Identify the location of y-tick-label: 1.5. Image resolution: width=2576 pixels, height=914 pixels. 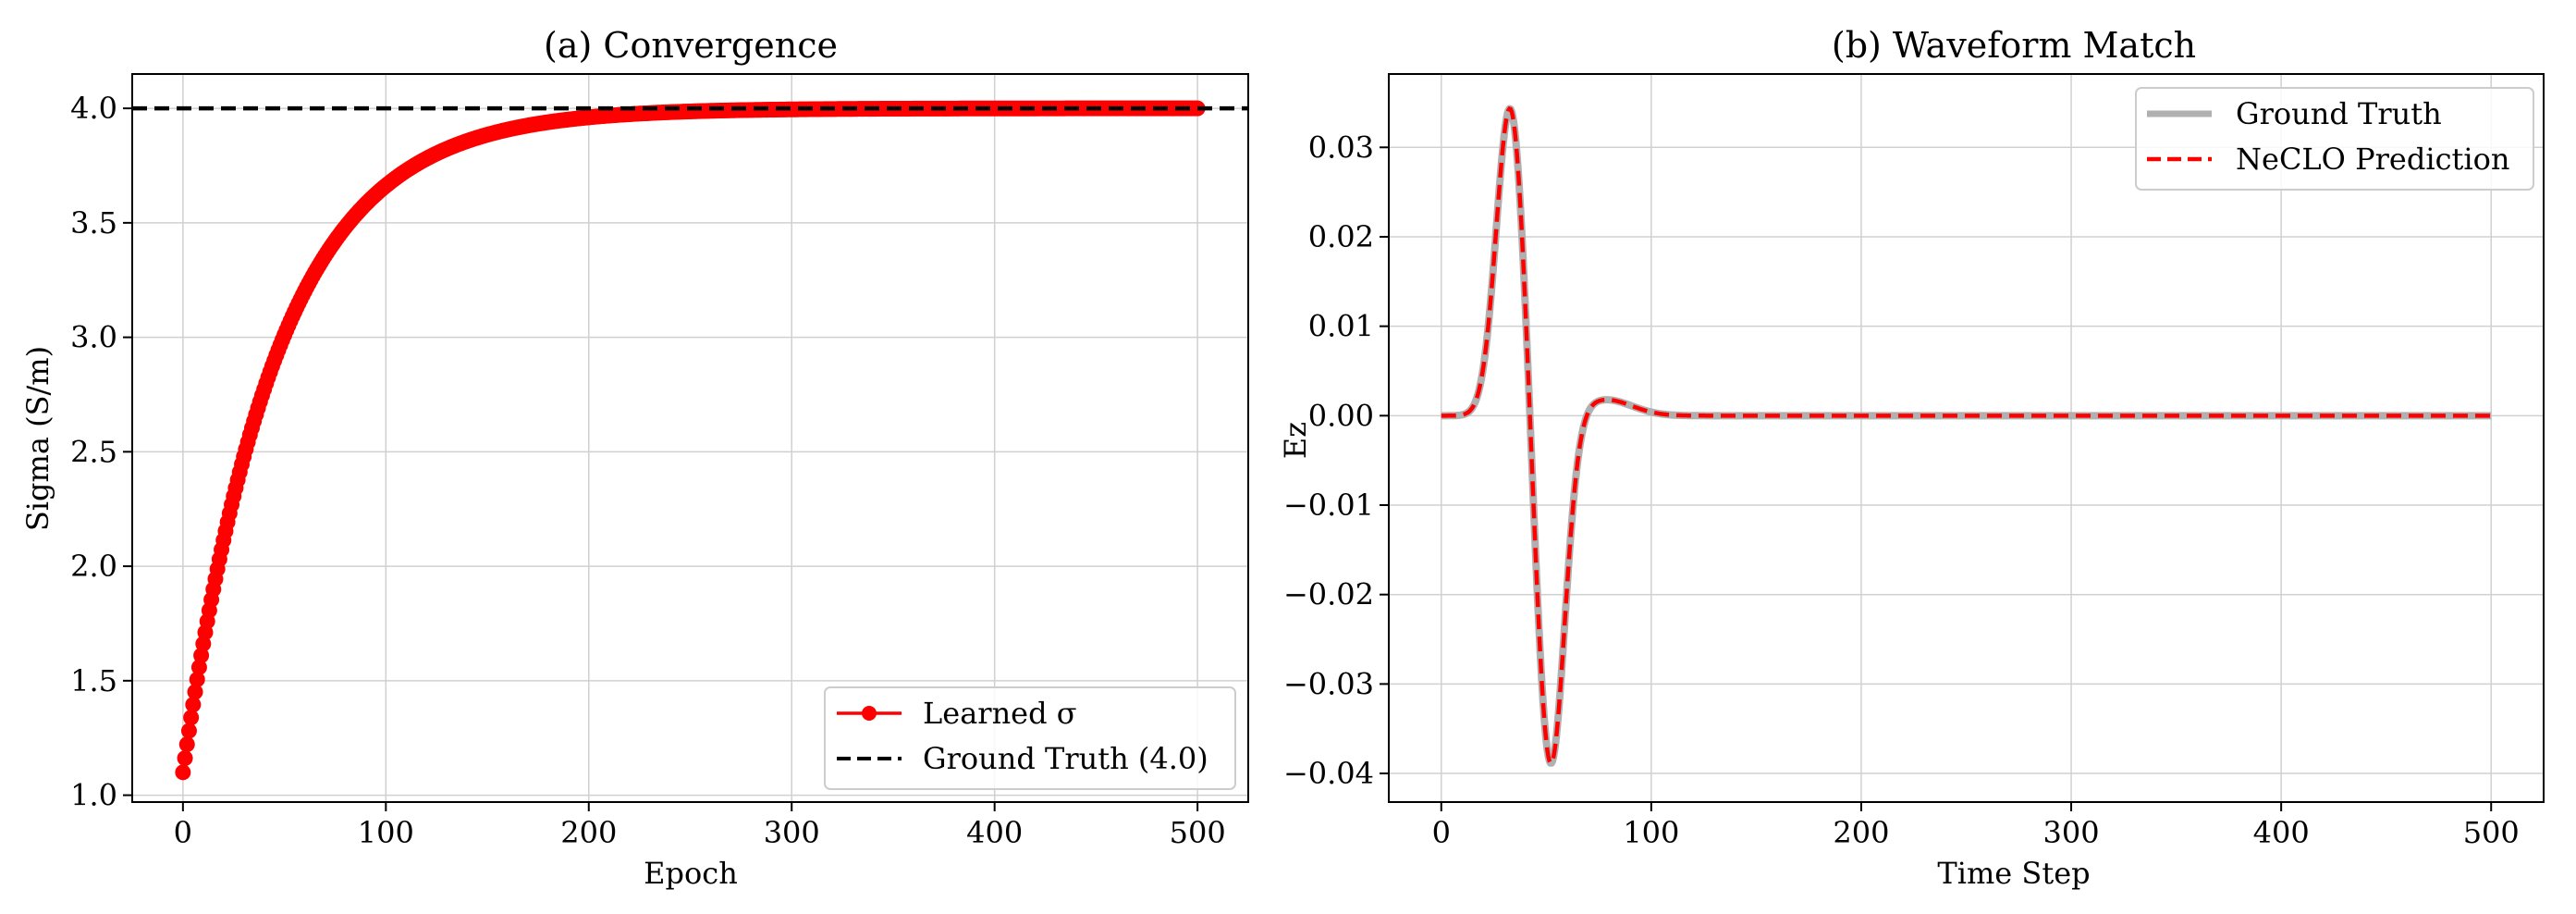
(93, 681).